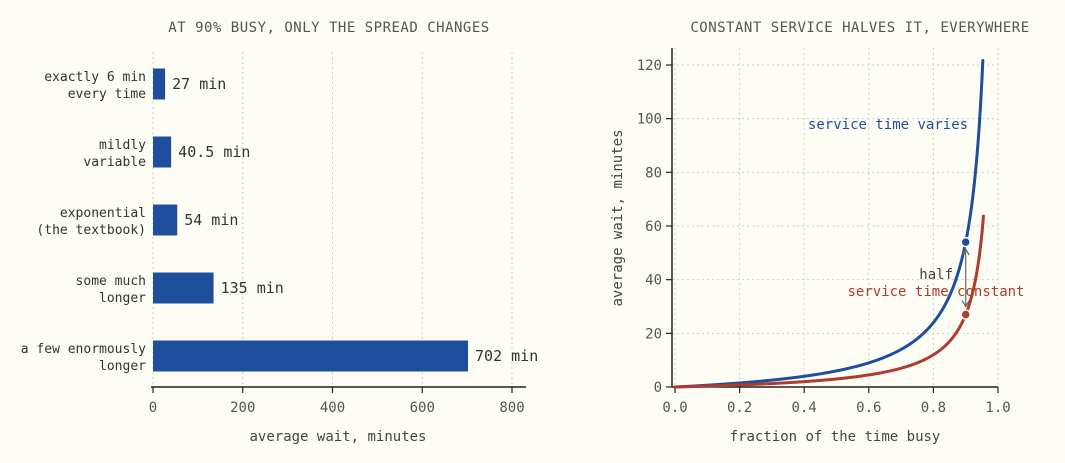  I want to click on right-x-tick-label: 0.4, so click(804, 408).